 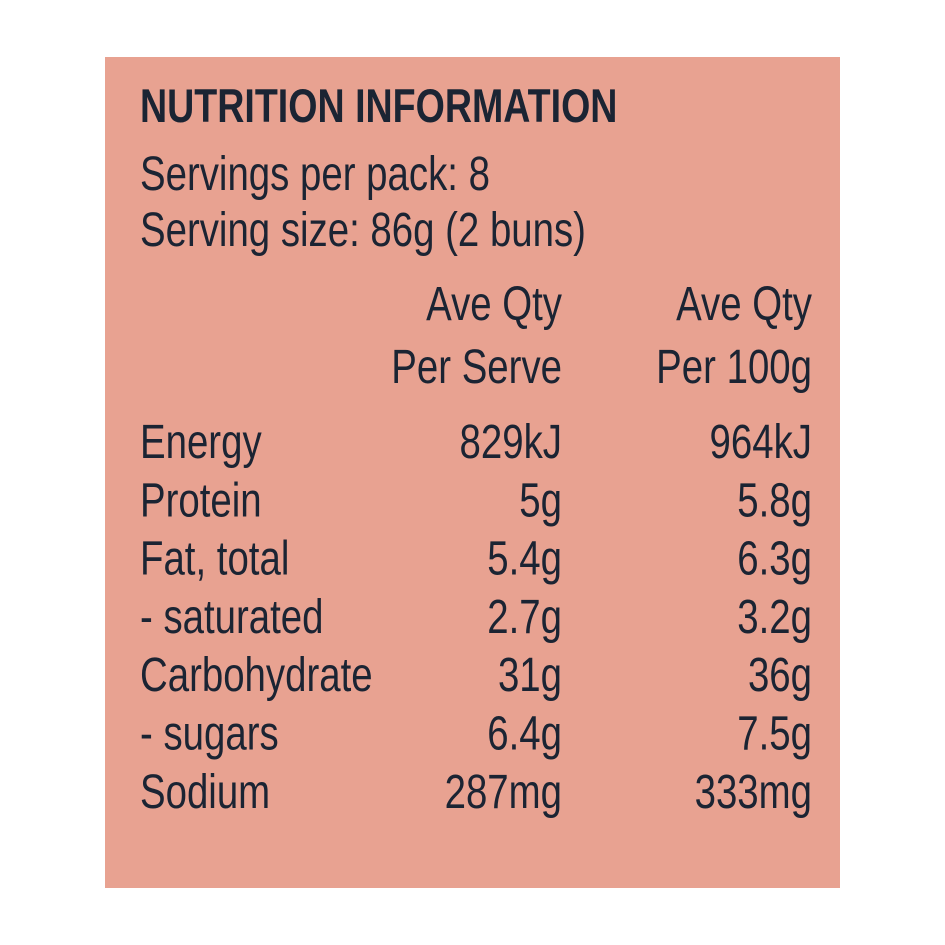 I want to click on value-per-serve: 31g, so click(x=530, y=675).